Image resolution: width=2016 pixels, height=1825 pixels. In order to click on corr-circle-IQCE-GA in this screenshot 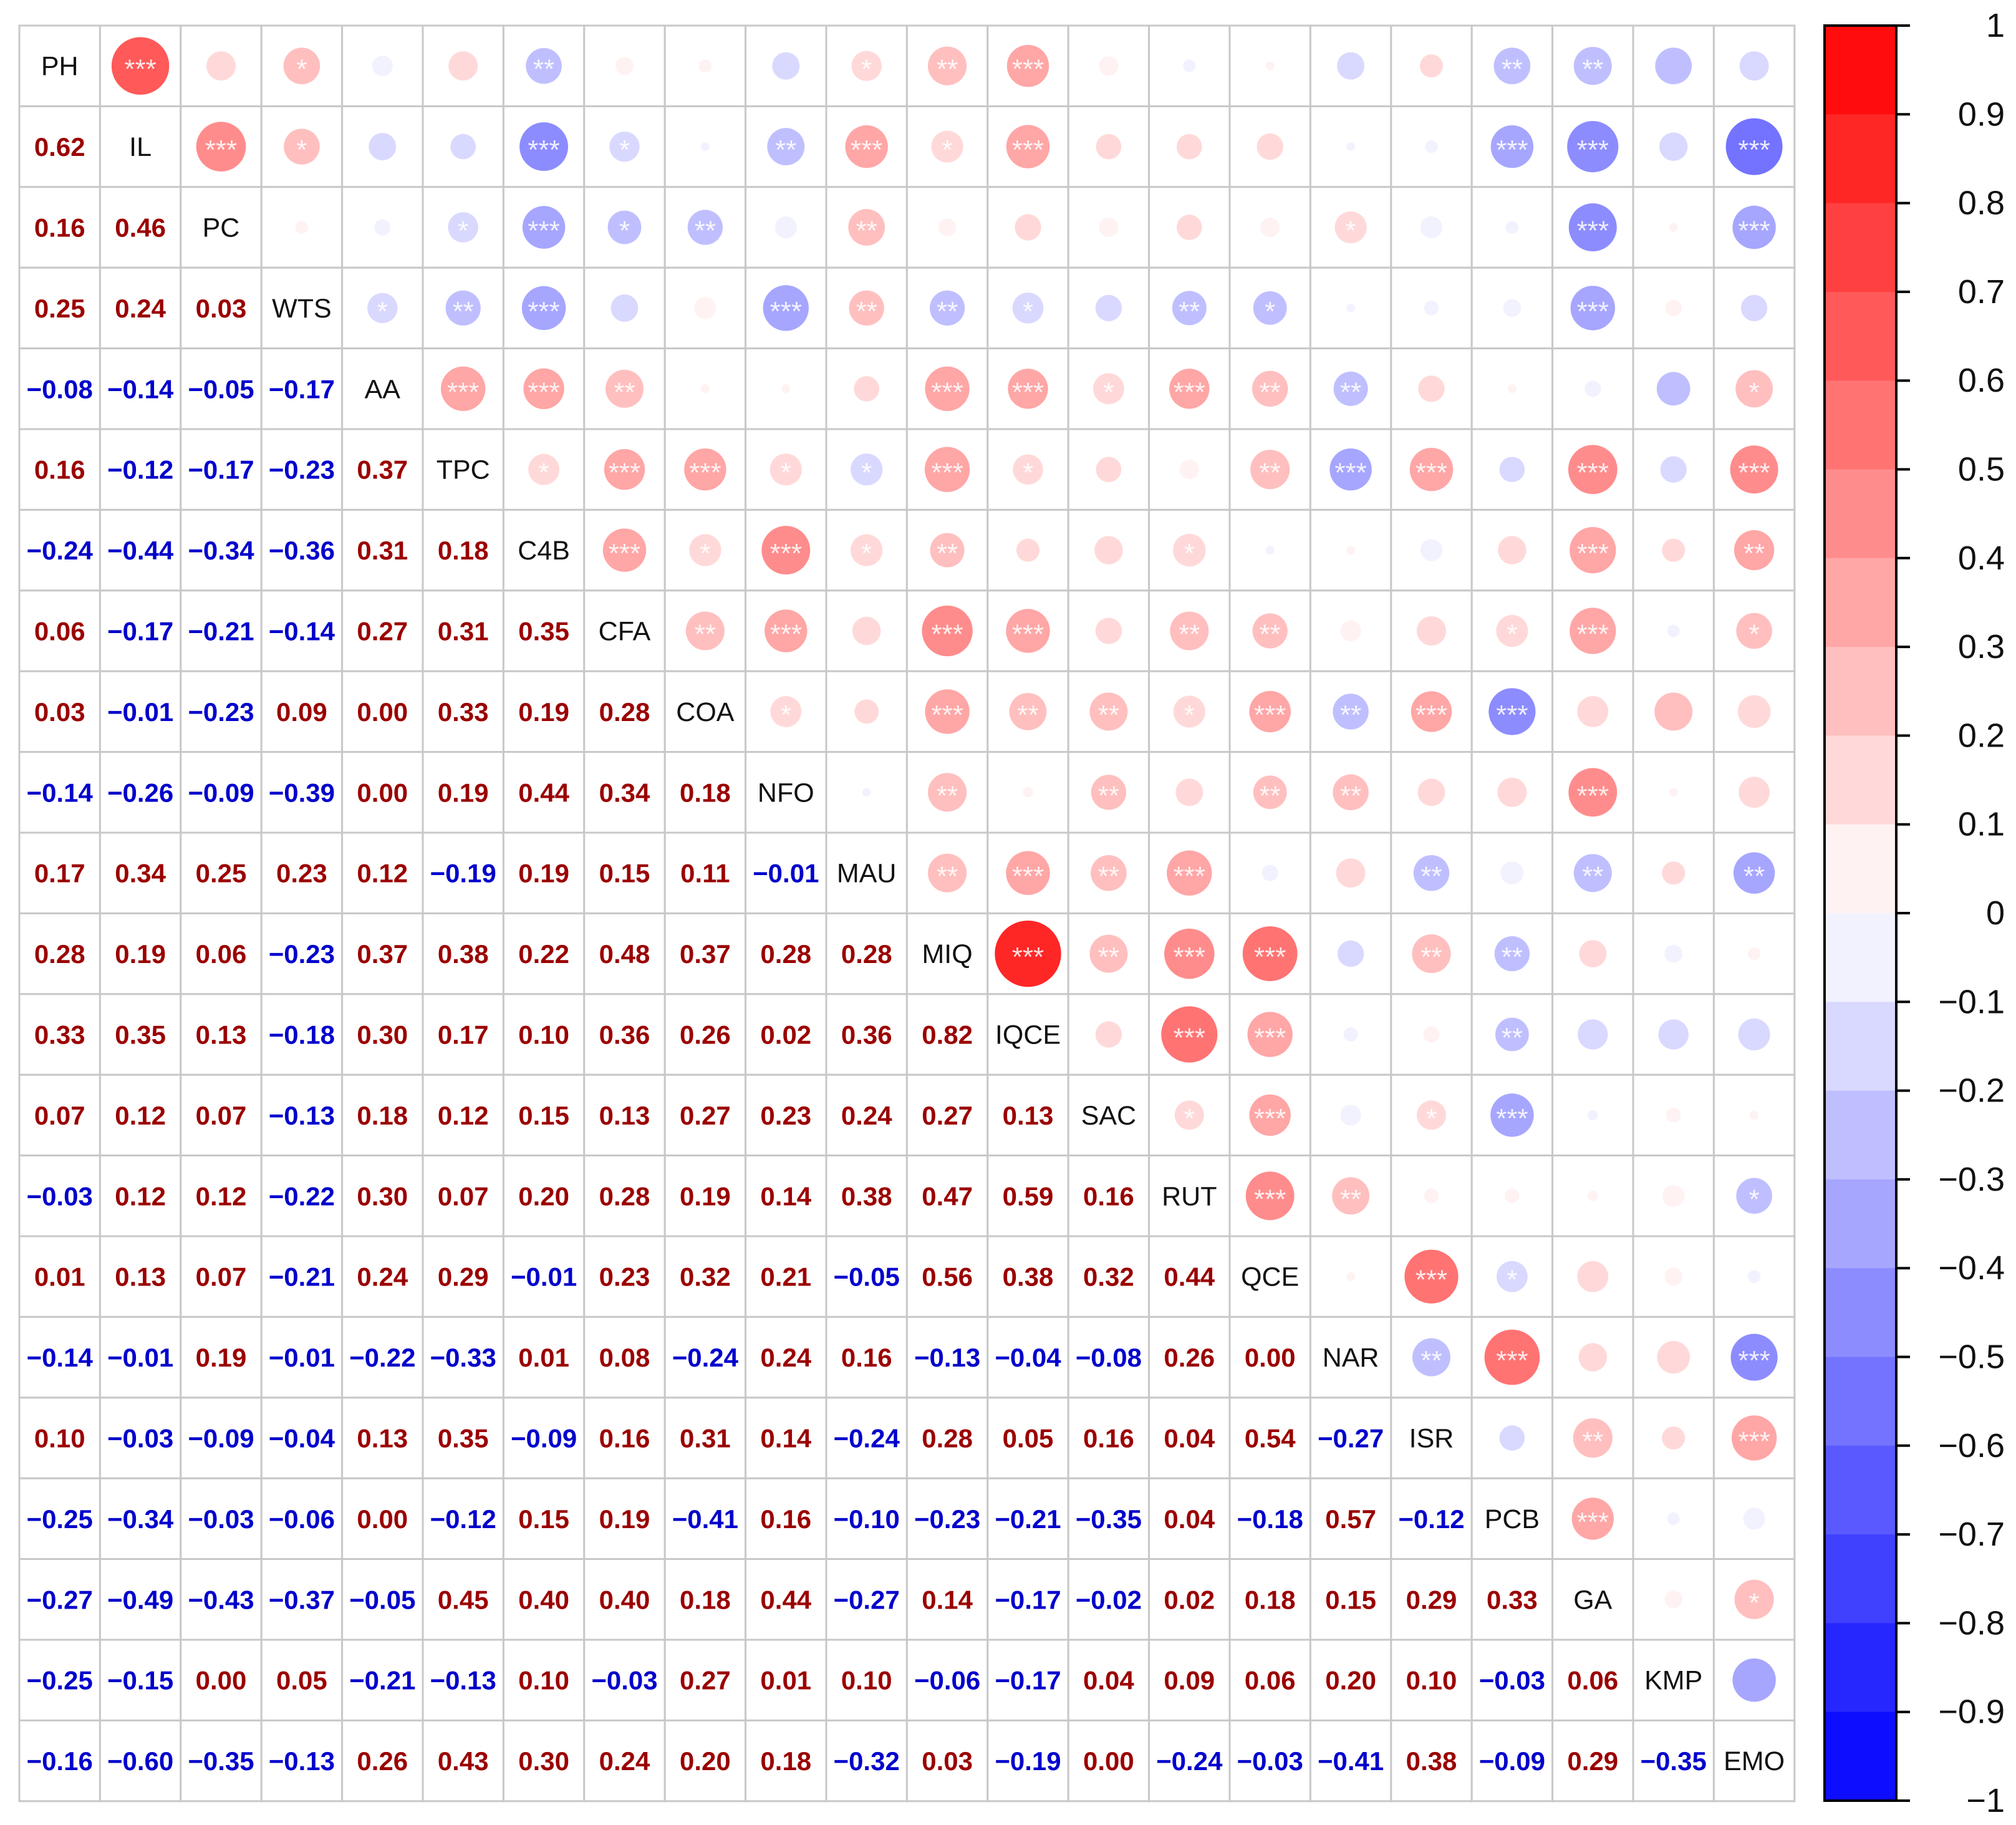, I will do `click(1593, 1034)`.